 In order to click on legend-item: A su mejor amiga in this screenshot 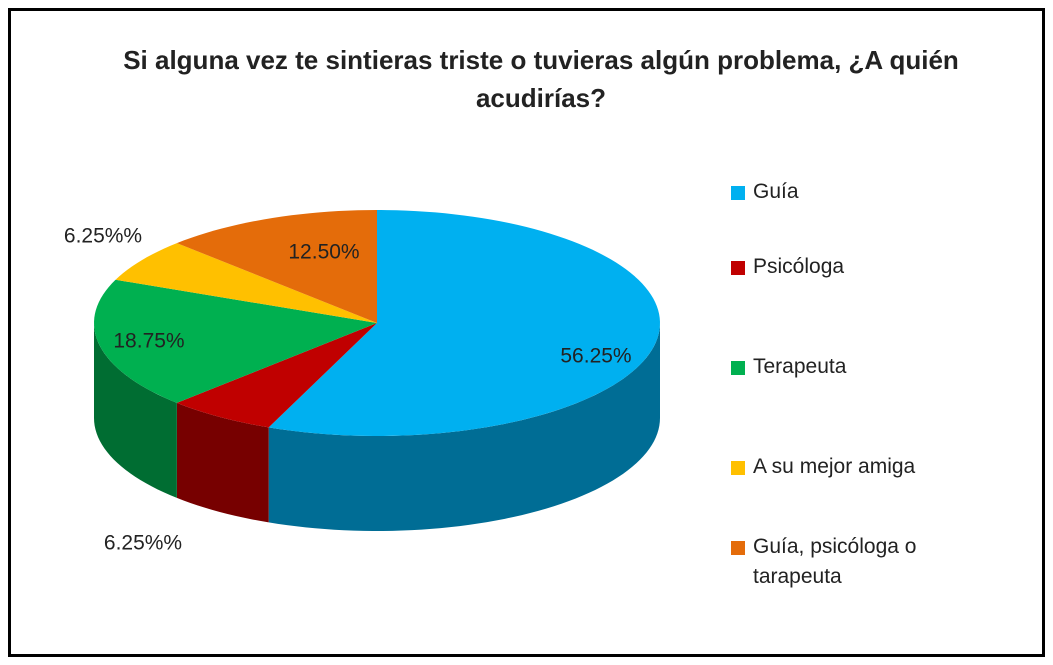, I will do `click(867, 467)`.